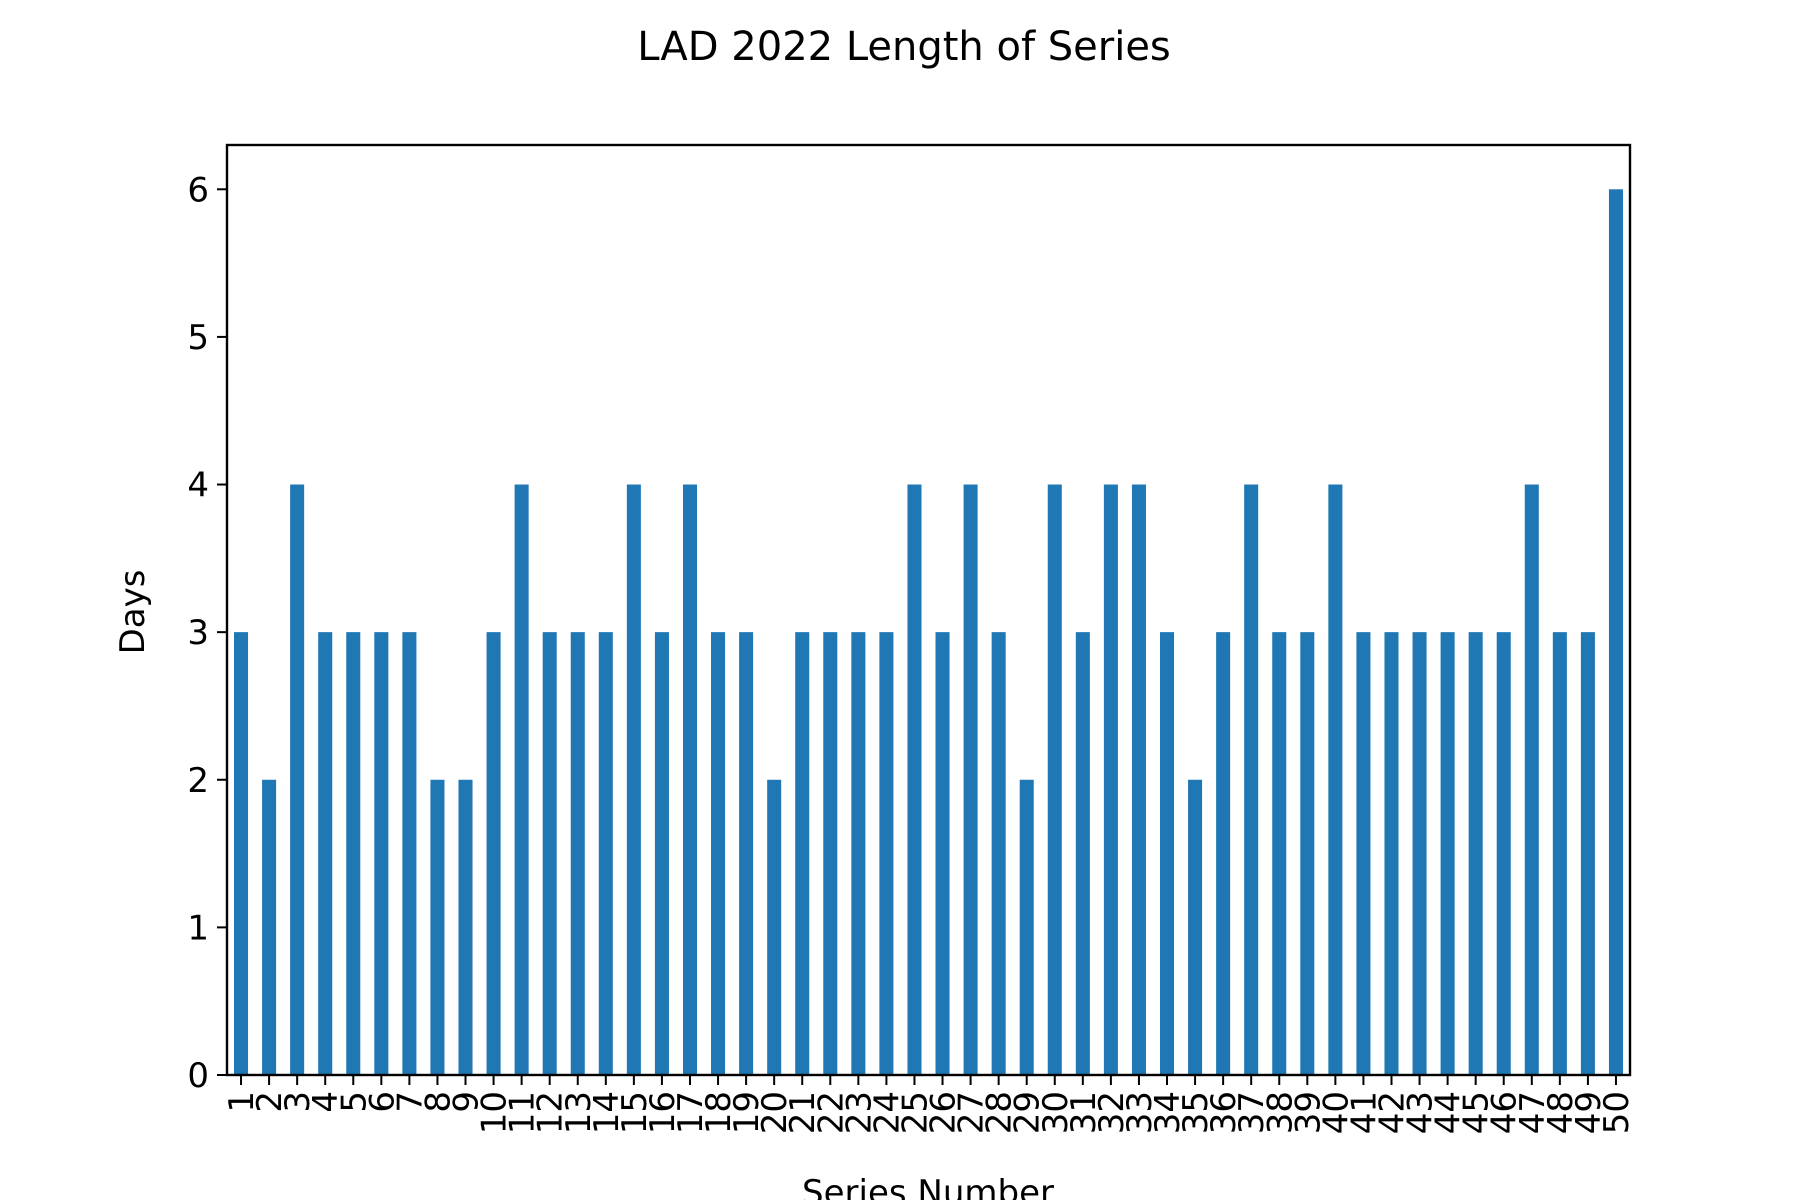  Describe the element at coordinates (1056, 1112) in the screenshot. I see `x-tick-label: 30` at that location.